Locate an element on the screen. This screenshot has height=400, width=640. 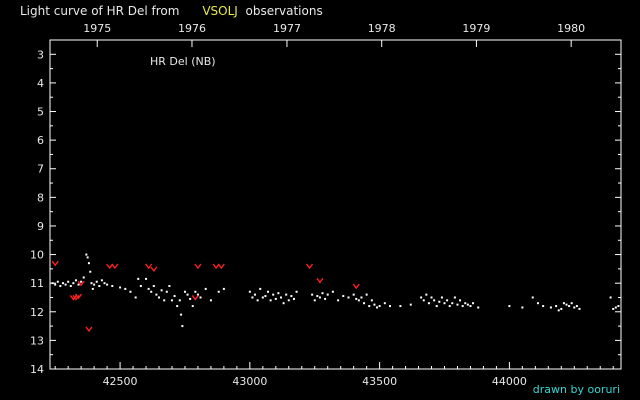
chart-title: HR Del (NB) is located at coordinates (183, 61).